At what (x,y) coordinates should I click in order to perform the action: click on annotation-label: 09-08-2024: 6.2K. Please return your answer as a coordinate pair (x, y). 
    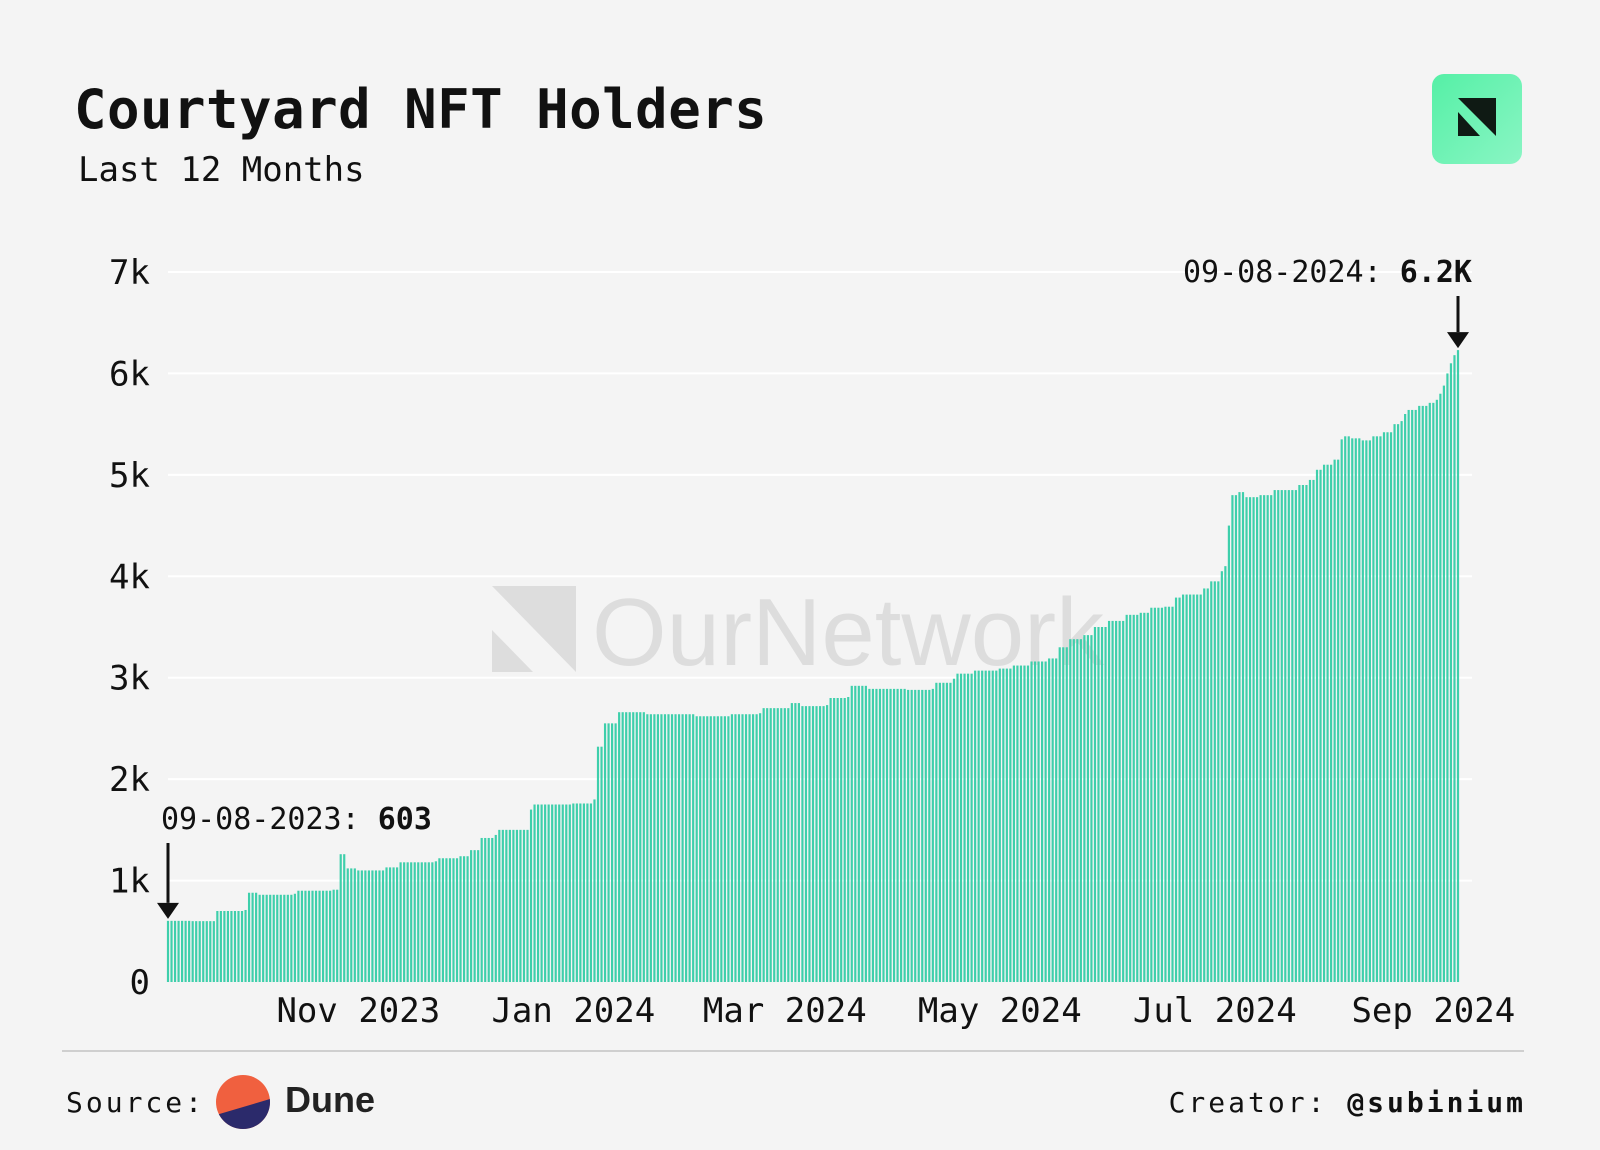
    Looking at the image, I should click on (1327, 272).